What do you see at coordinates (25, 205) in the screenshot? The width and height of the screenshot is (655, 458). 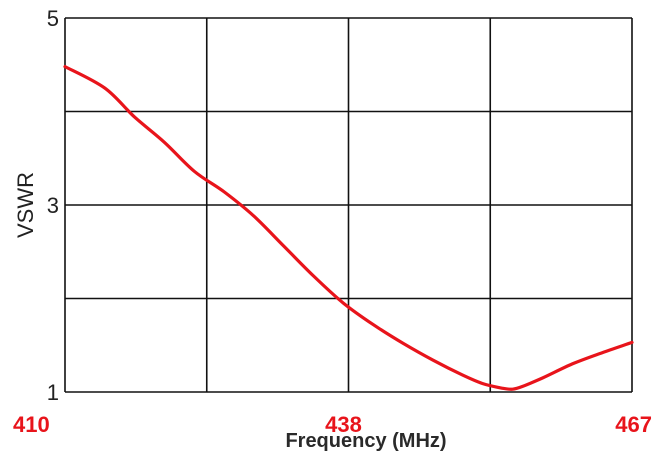 I see `y-axis-label: VSWR` at bounding box center [25, 205].